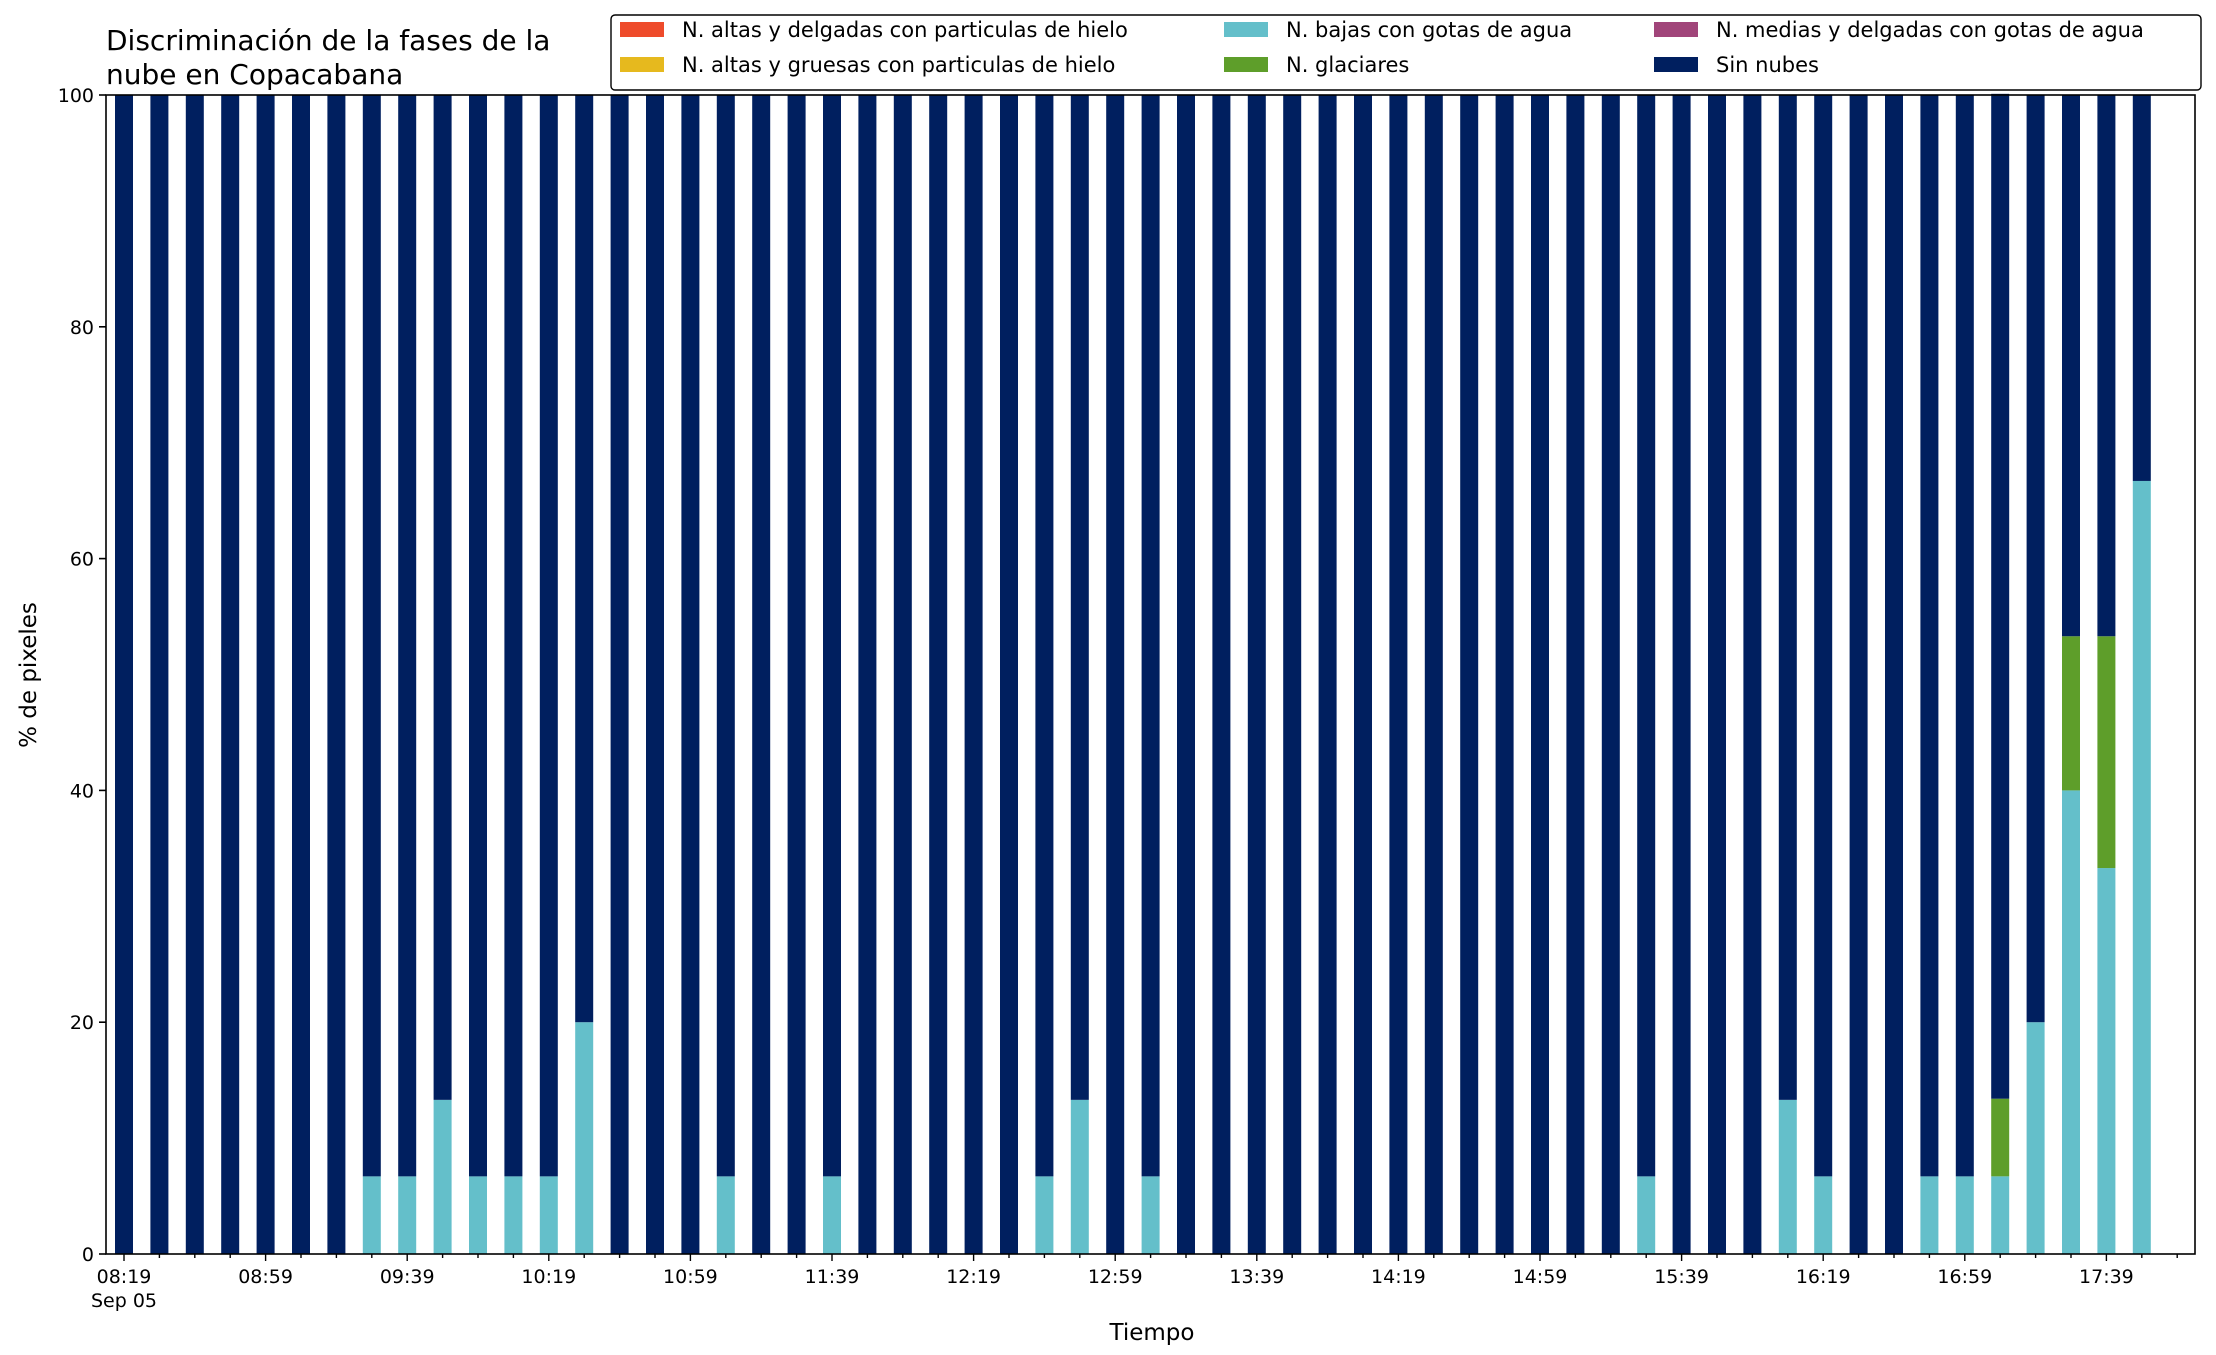  I want to click on x-tick-label: 08:59, so click(265, 1277).